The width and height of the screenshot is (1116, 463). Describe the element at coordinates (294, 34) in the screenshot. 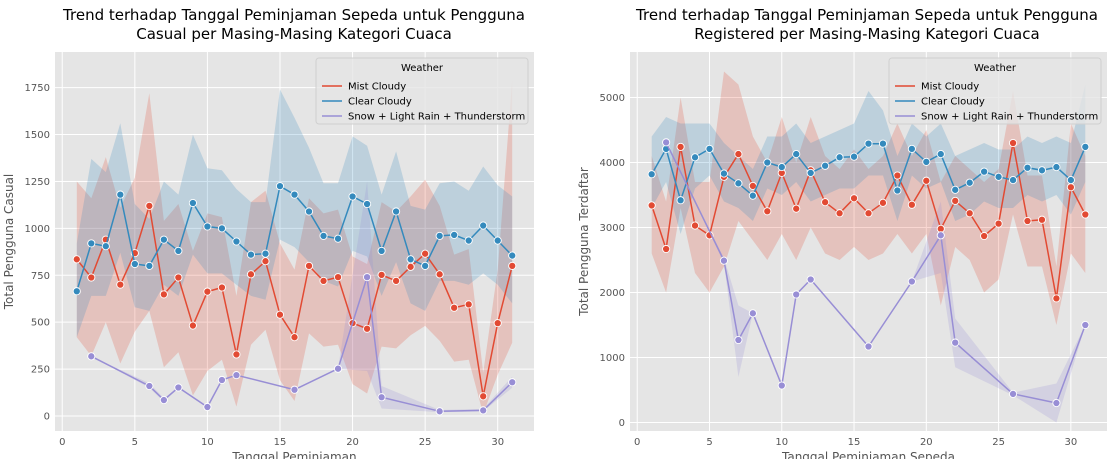

I see `chart-title-line: Casual per Masing-Masing Kategori Cuaca` at that location.